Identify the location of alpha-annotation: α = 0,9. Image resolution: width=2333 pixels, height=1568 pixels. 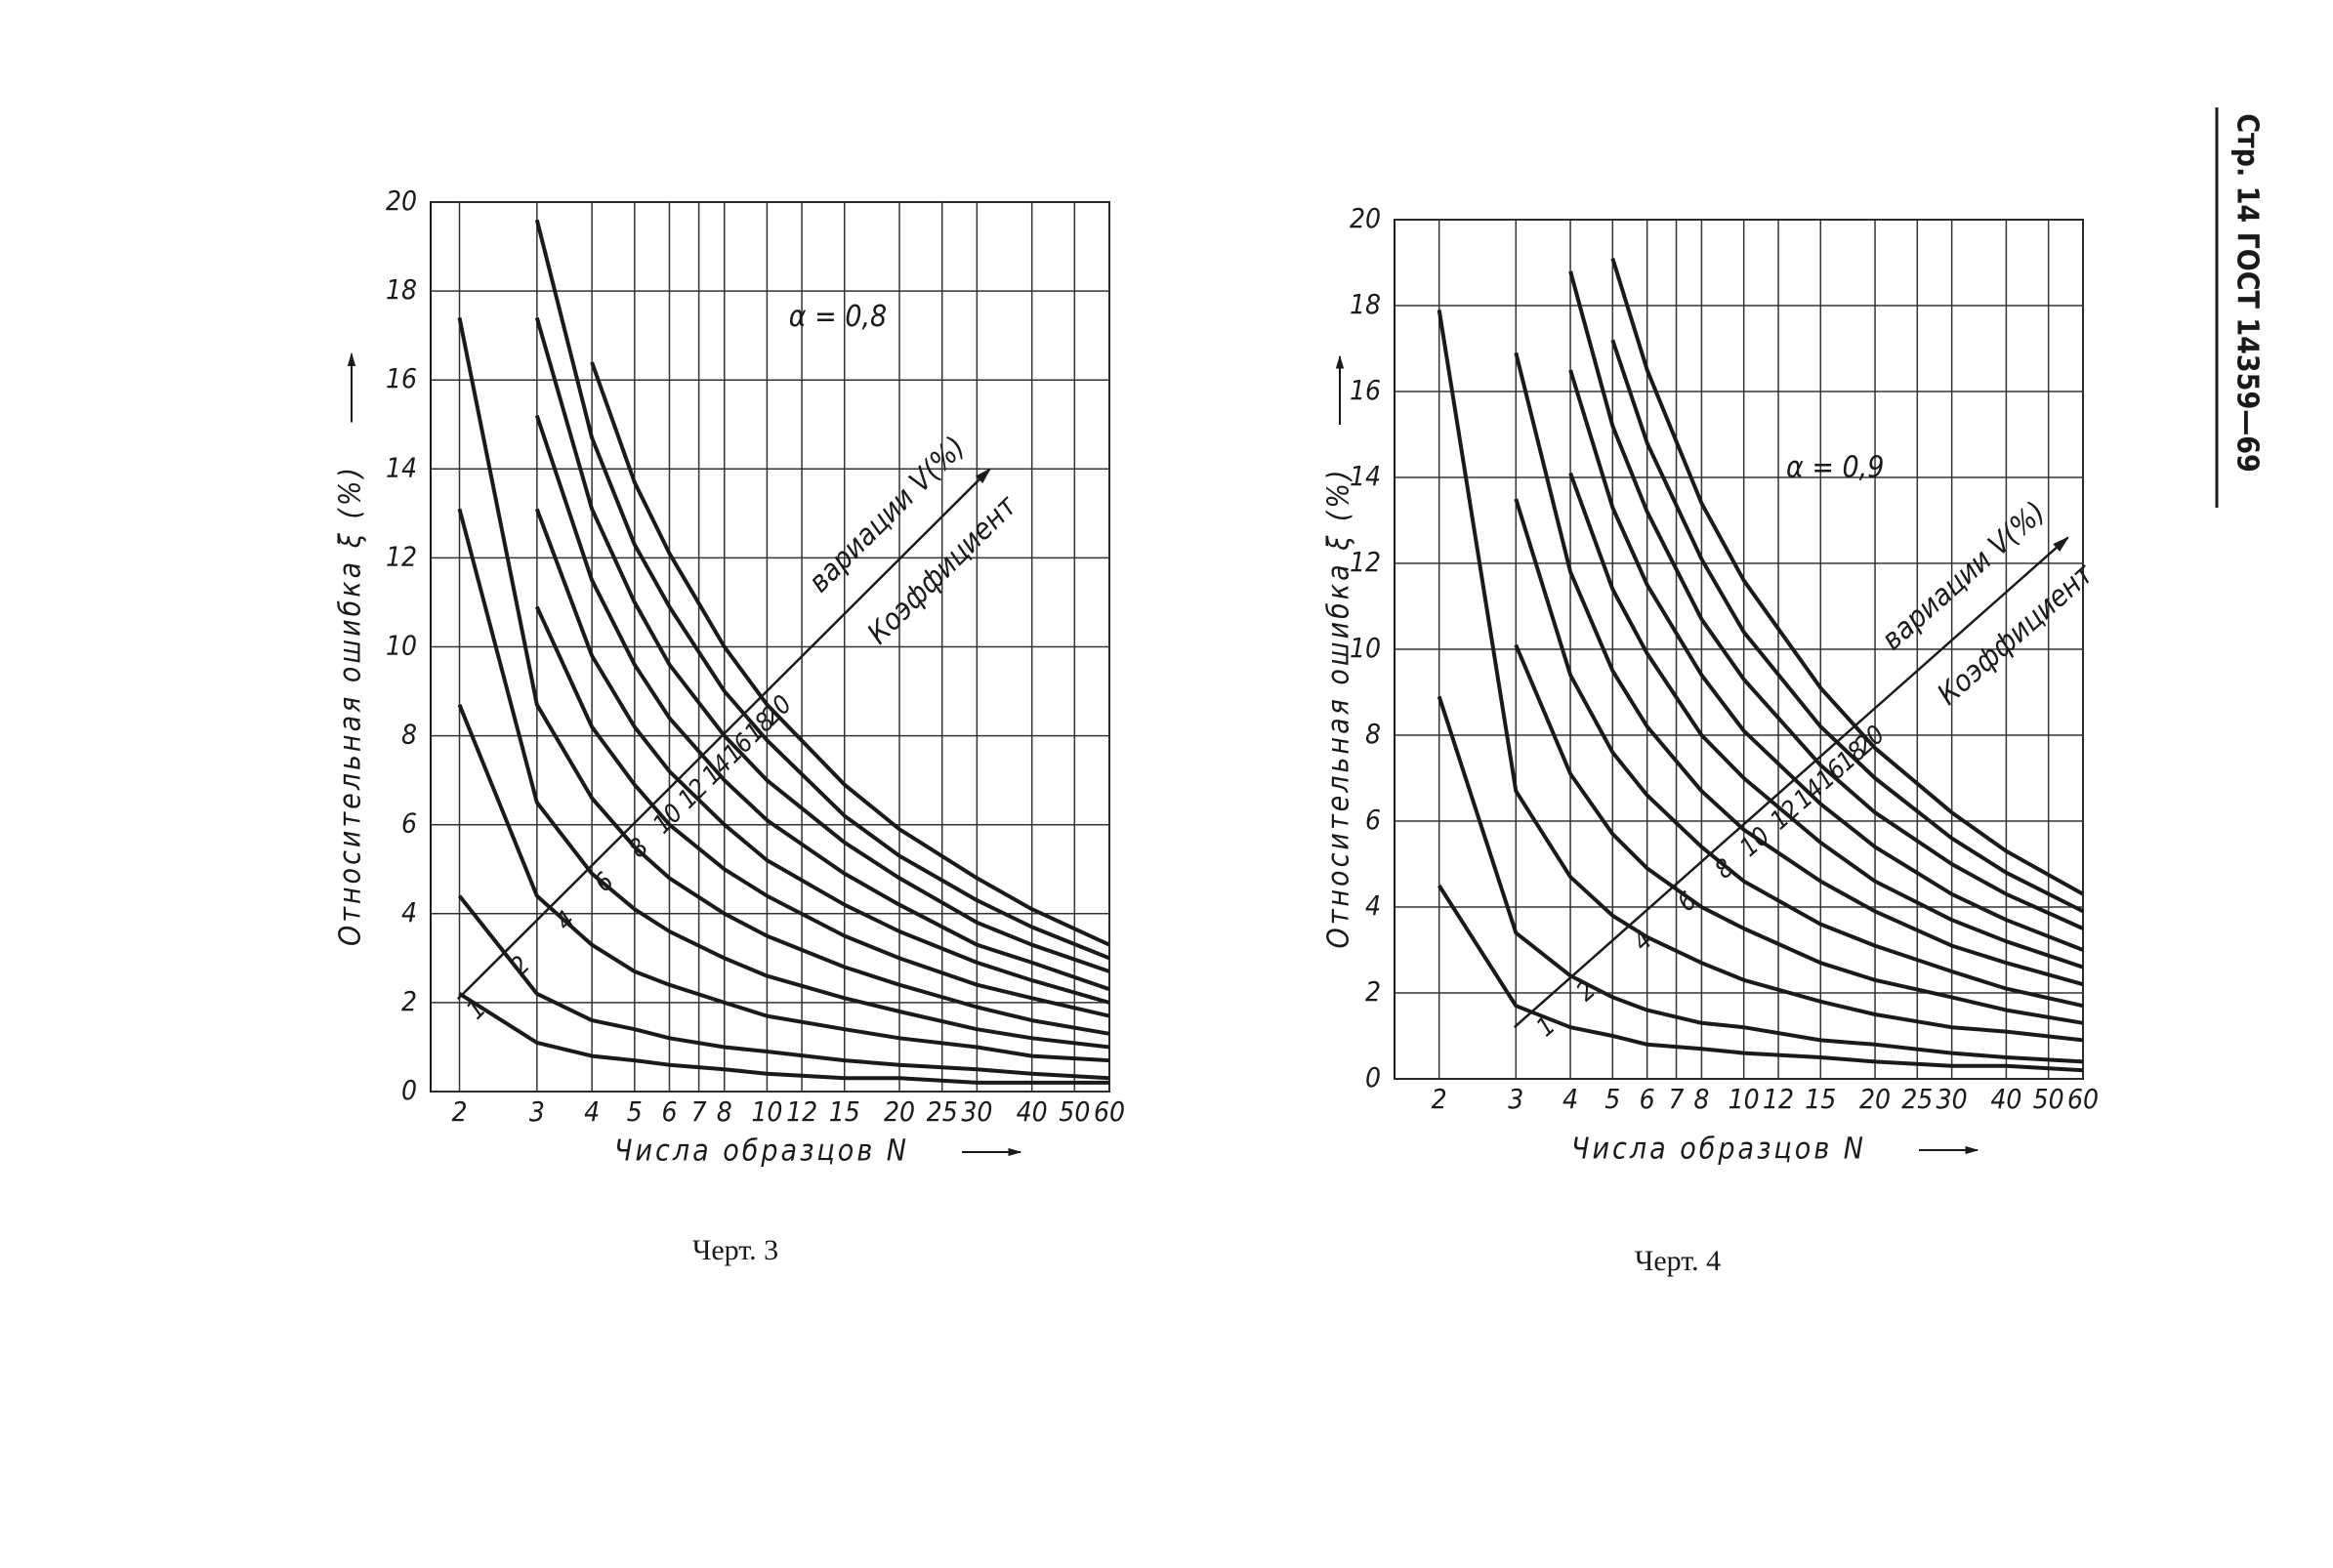
(1835, 468).